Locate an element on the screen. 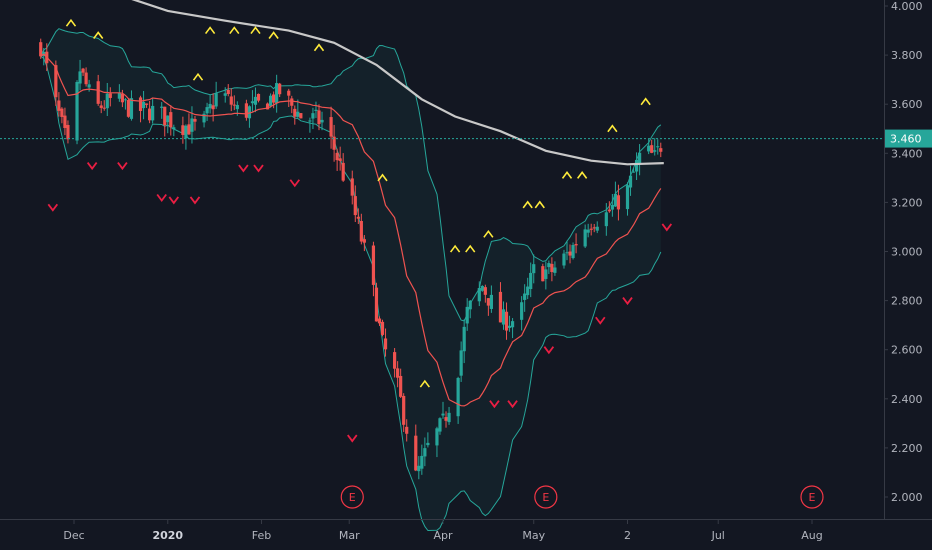 The width and height of the screenshot is (932, 550). y-tick-label: 2.000 is located at coordinates (907, 497).